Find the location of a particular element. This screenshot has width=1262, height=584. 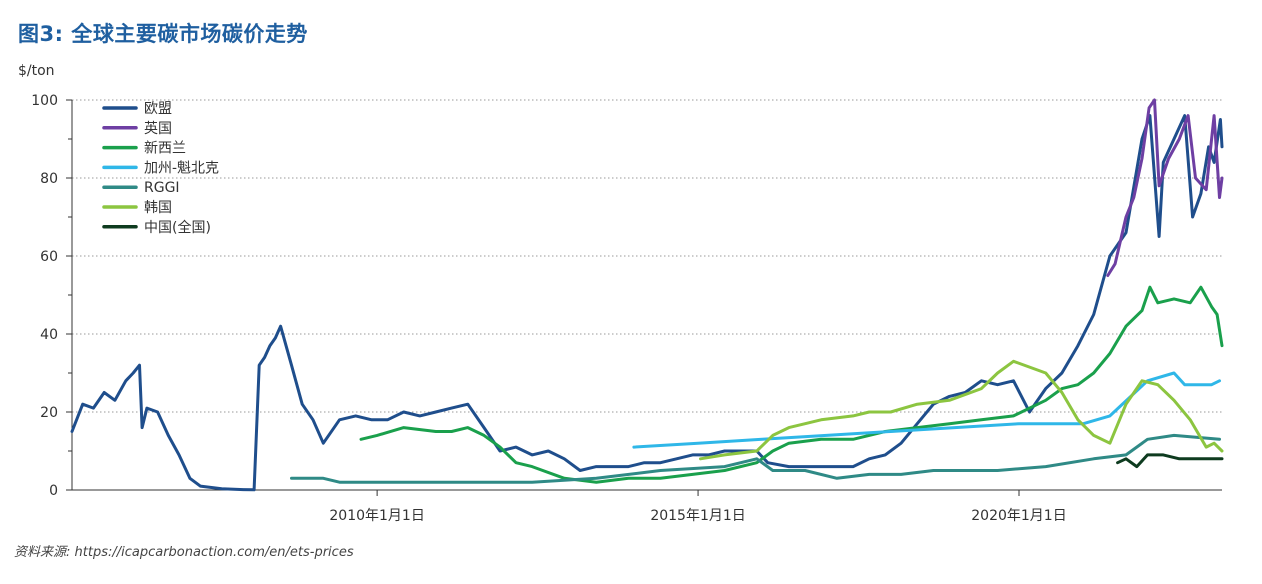

y-tick-label: 60 is located at coordinates (49, 257).